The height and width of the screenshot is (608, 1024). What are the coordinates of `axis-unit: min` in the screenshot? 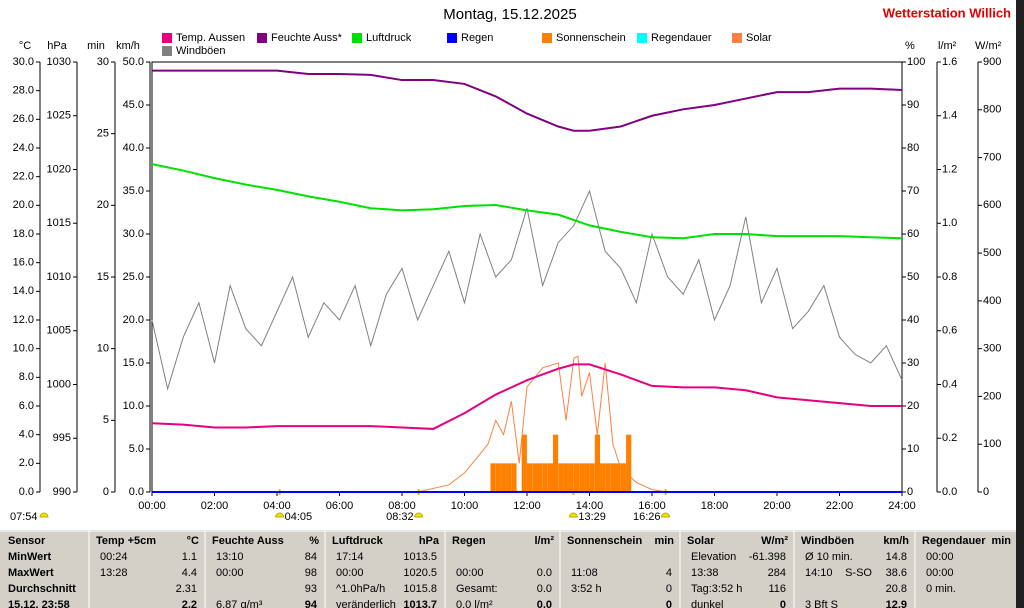 It's located at (96, 46).